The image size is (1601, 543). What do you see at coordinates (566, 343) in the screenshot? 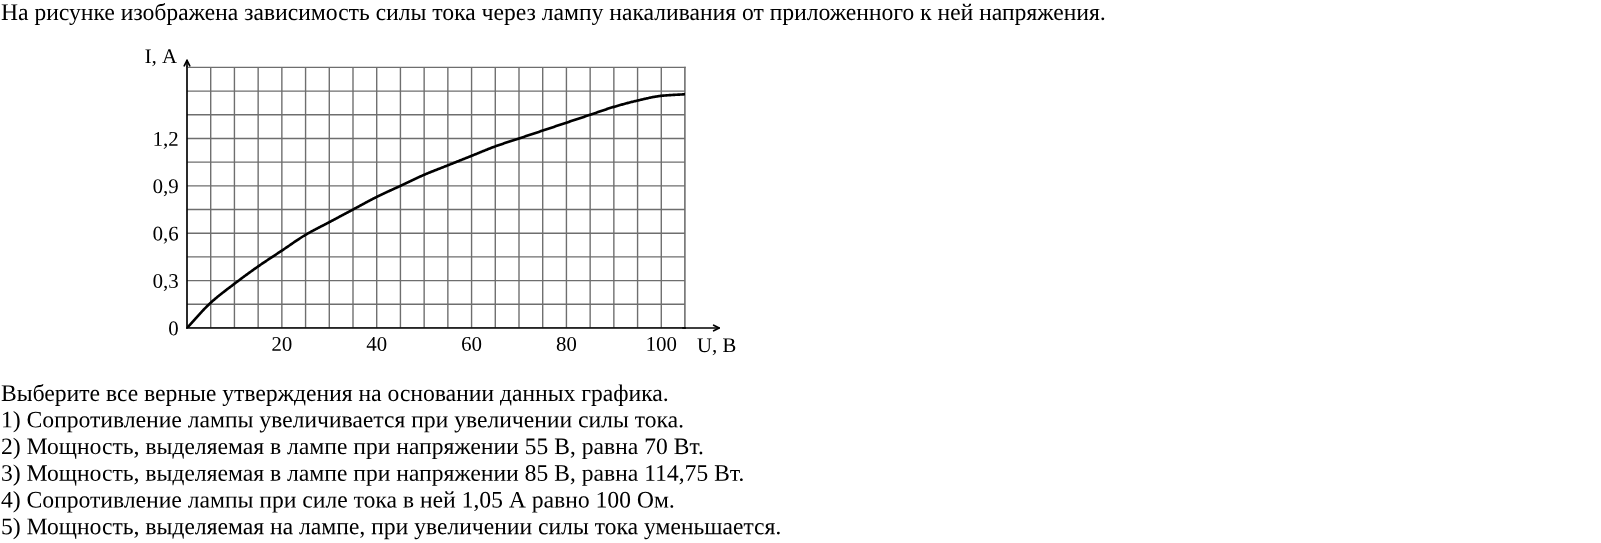
I see `x-tick-label: 80` at bounding box center [566, 343].